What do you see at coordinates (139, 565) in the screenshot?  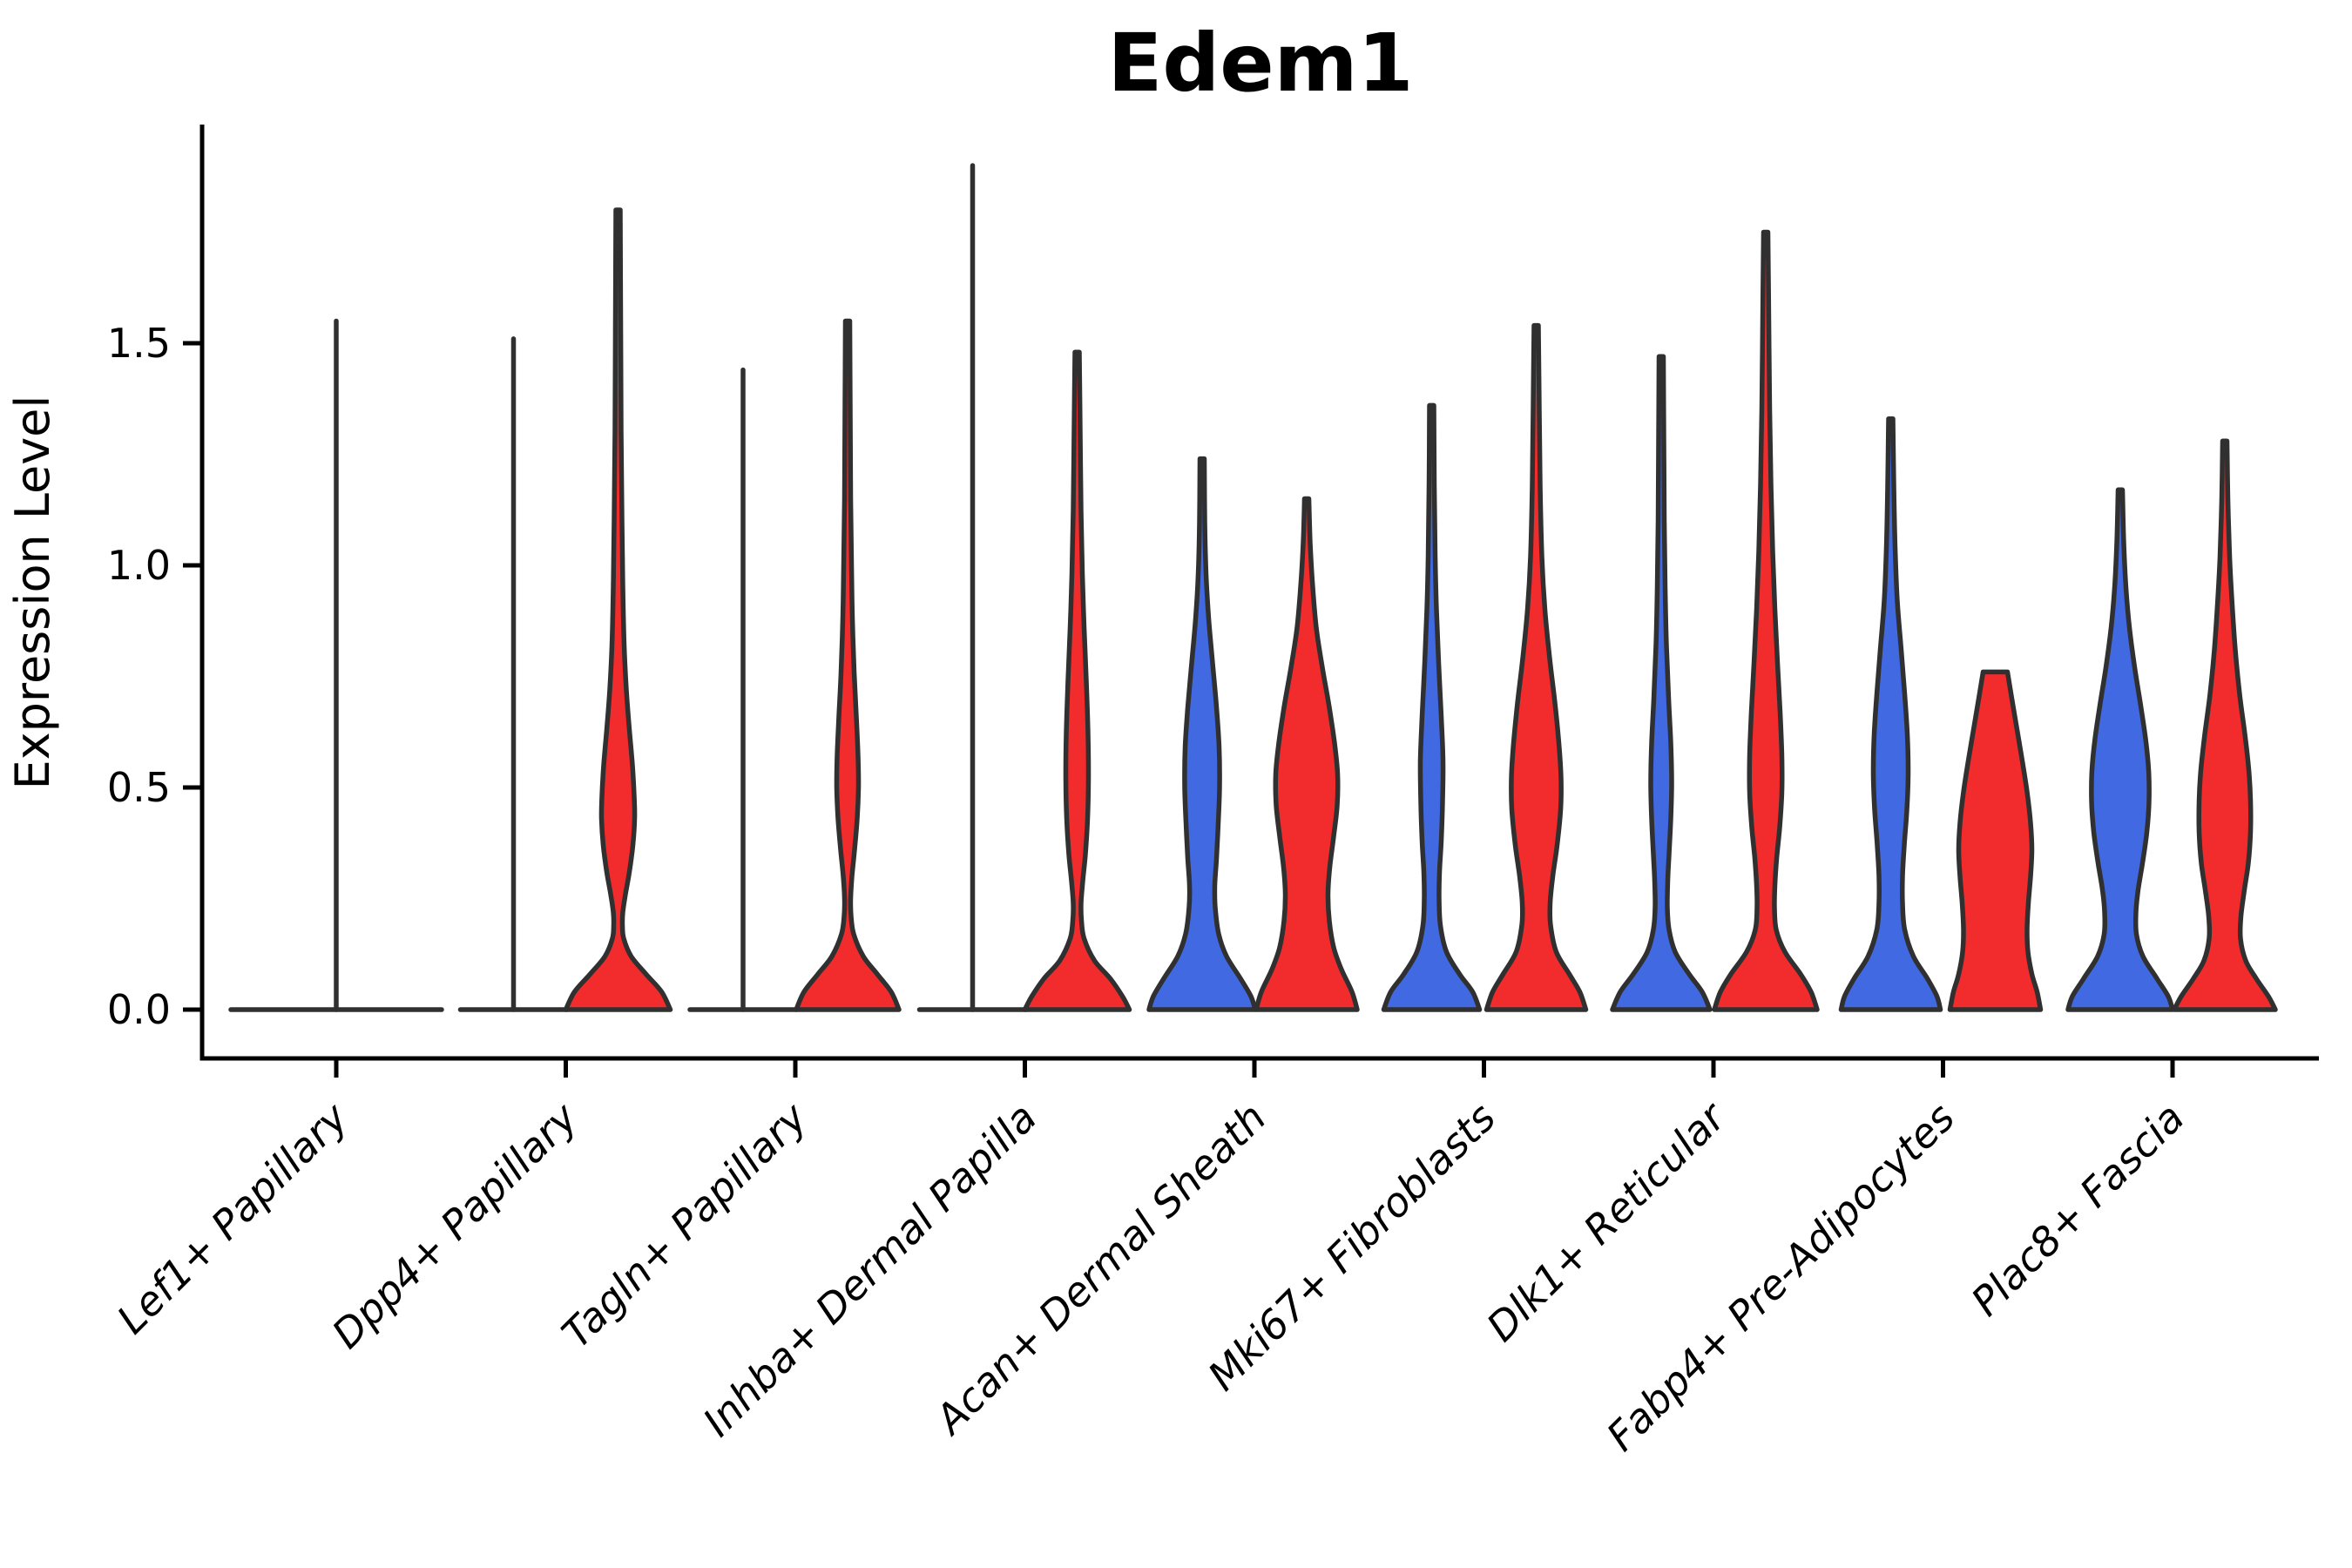 I see `y-tick-label: 1.0` at bounding box center [139, 565].